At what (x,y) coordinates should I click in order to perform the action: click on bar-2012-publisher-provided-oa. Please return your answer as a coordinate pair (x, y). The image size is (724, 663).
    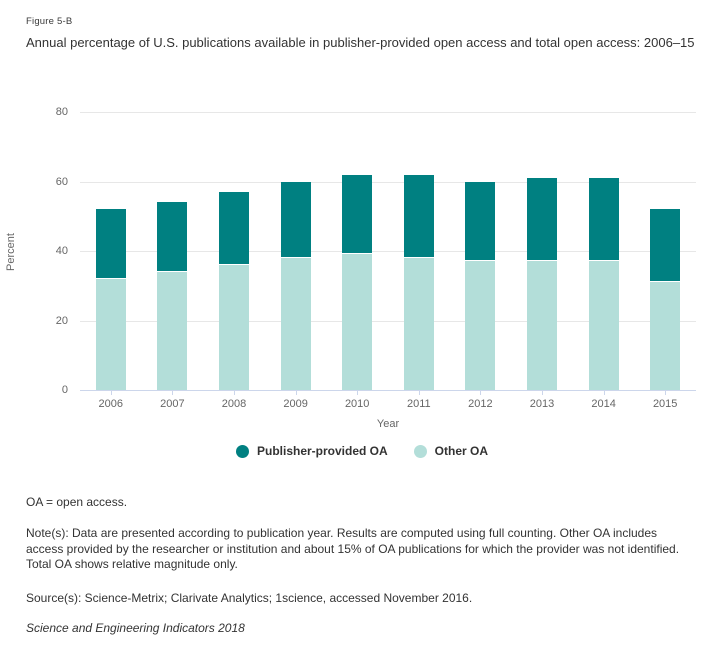
    Looking at the image, I should click on (480, 221).